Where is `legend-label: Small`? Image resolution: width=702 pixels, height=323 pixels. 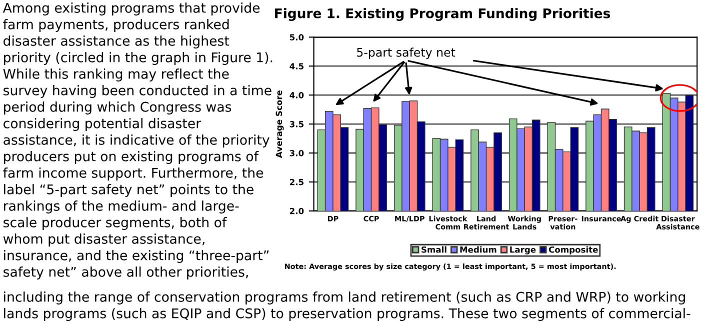 legend-label: Small is located at coordinates (434, 249).